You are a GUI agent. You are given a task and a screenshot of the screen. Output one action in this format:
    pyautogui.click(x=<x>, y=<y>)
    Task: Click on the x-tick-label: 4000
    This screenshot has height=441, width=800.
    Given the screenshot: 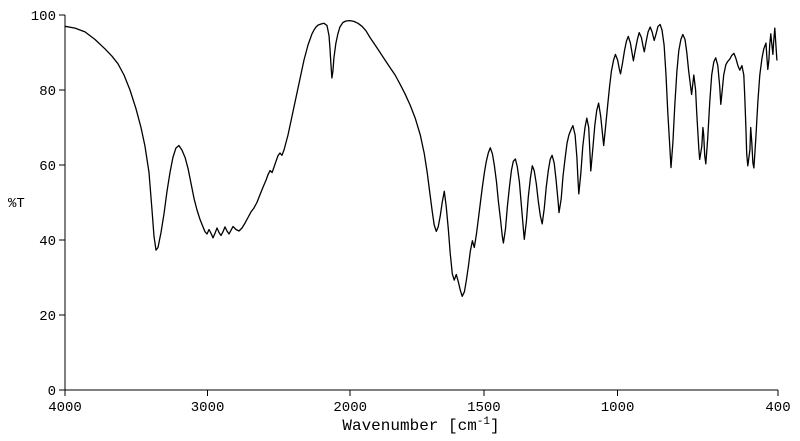 What is the action you would take?
    pyautogui.click(x=65, y=408)
    